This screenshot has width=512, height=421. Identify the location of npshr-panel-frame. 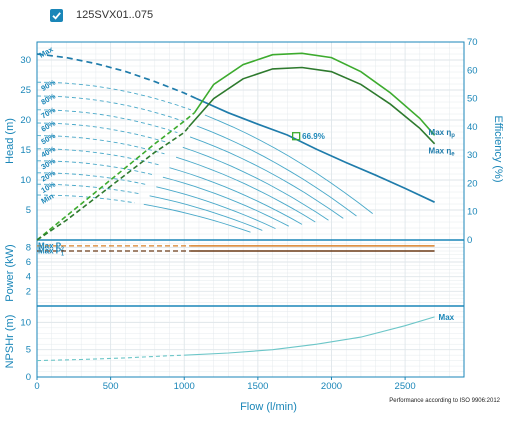
(250, 341).